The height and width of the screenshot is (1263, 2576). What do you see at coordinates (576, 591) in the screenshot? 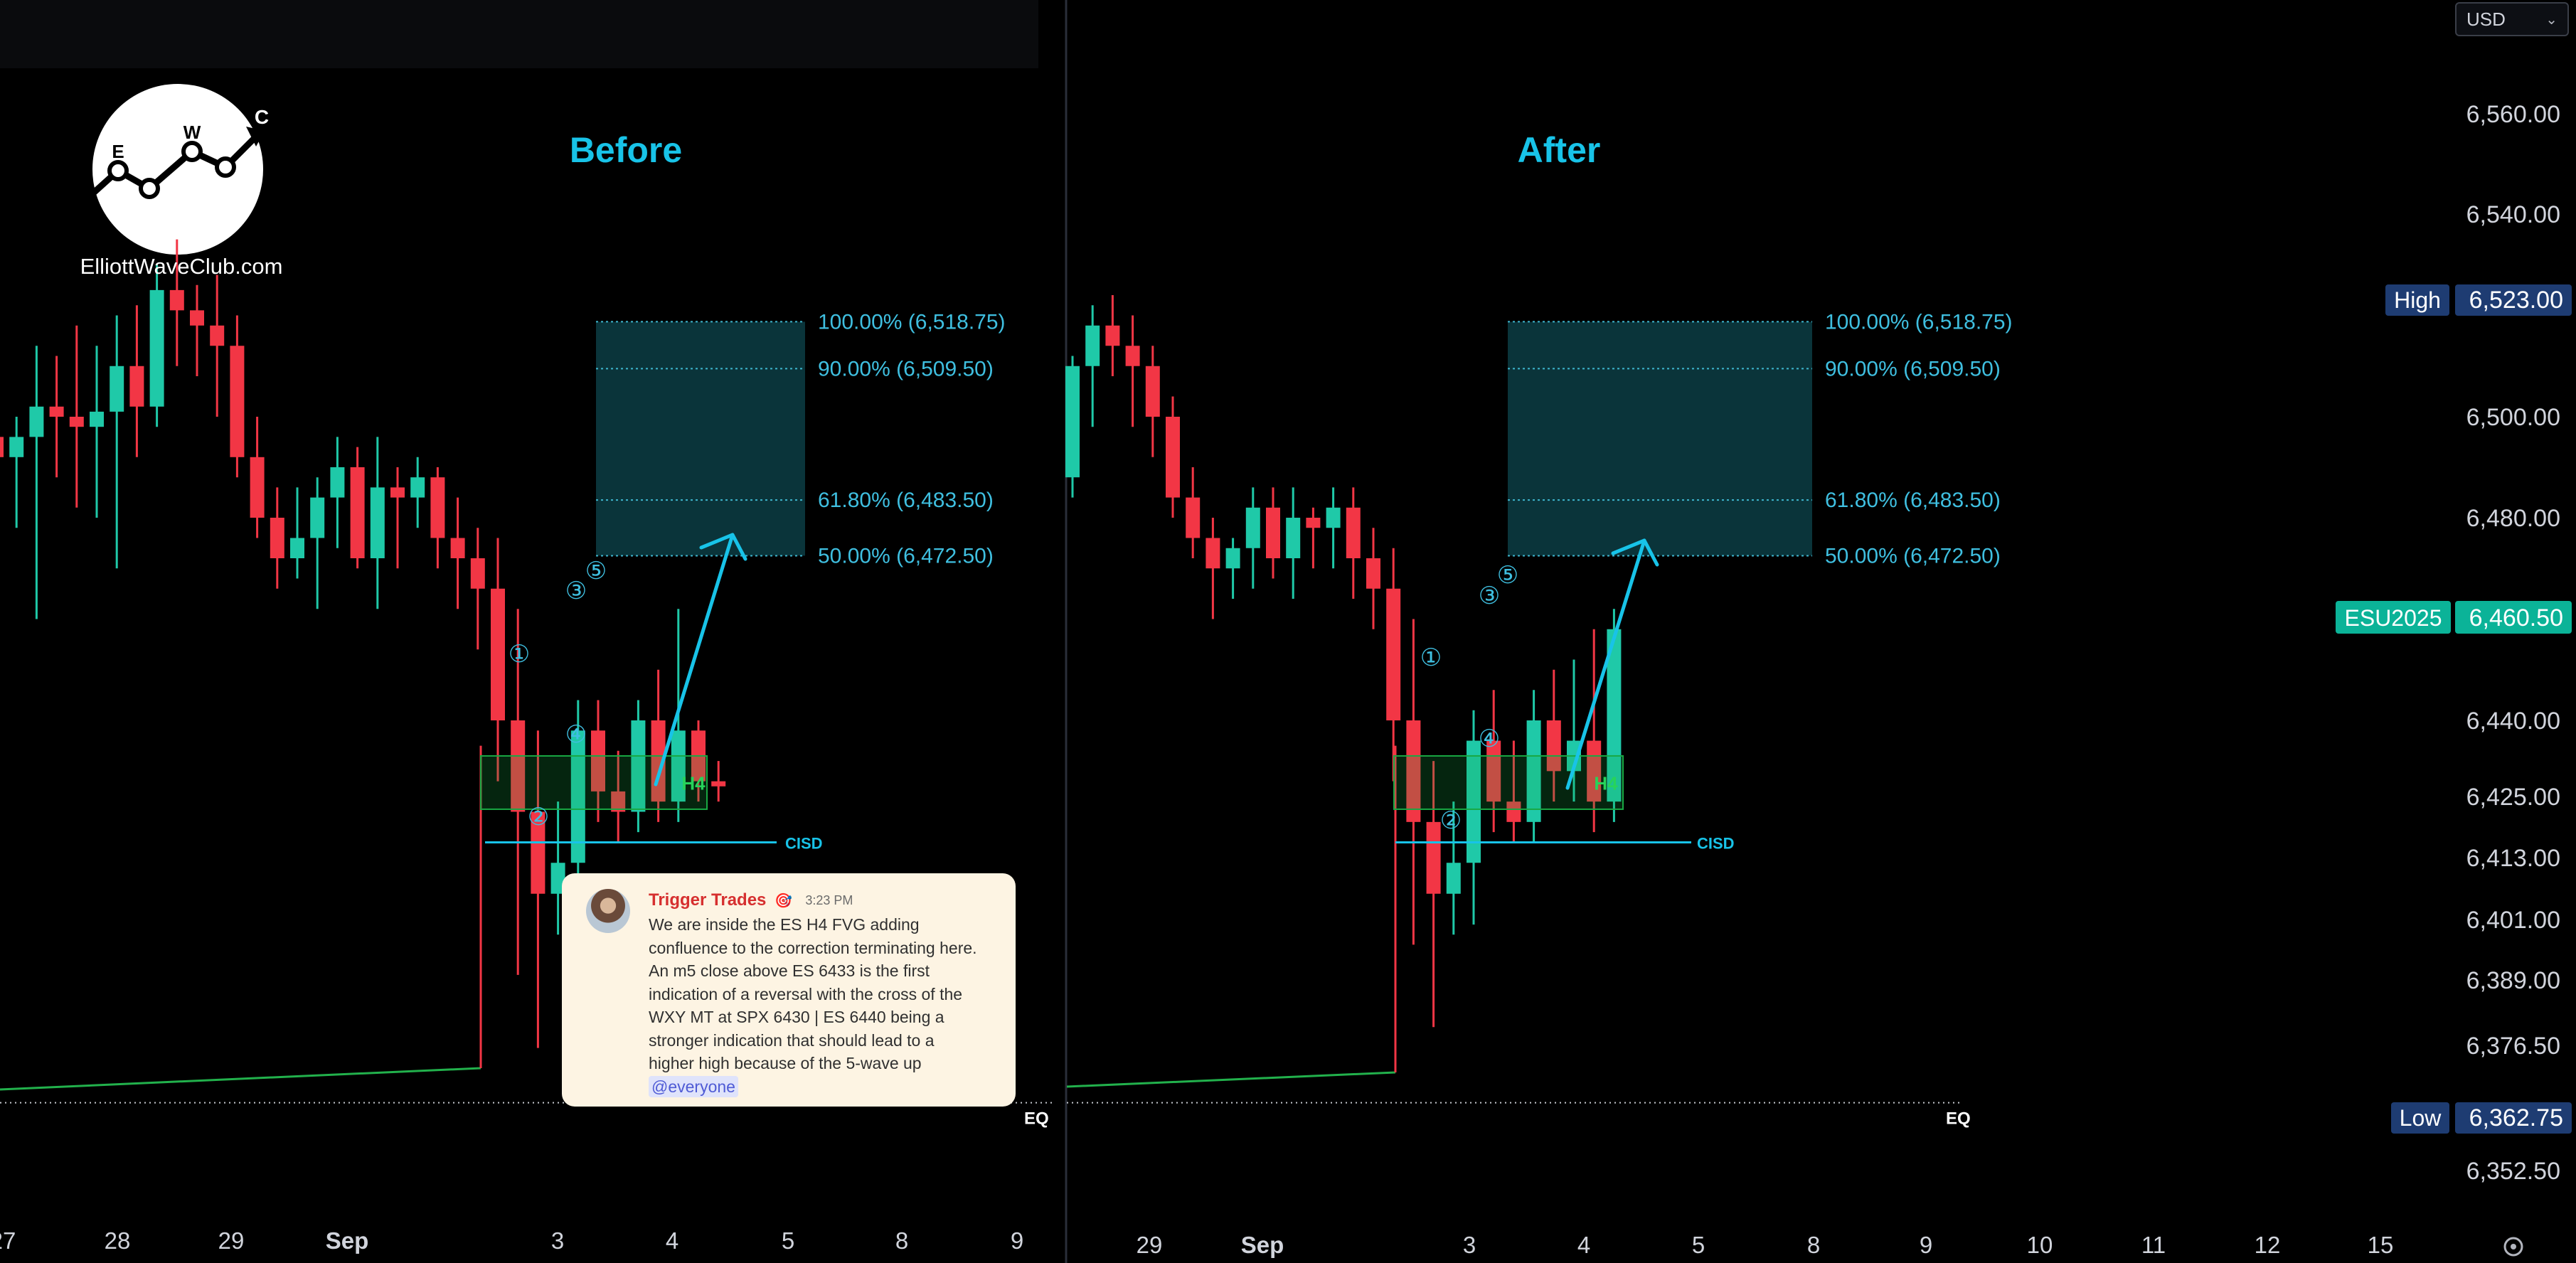
I see `wave-label: ③` at bounding box center [576, 591].